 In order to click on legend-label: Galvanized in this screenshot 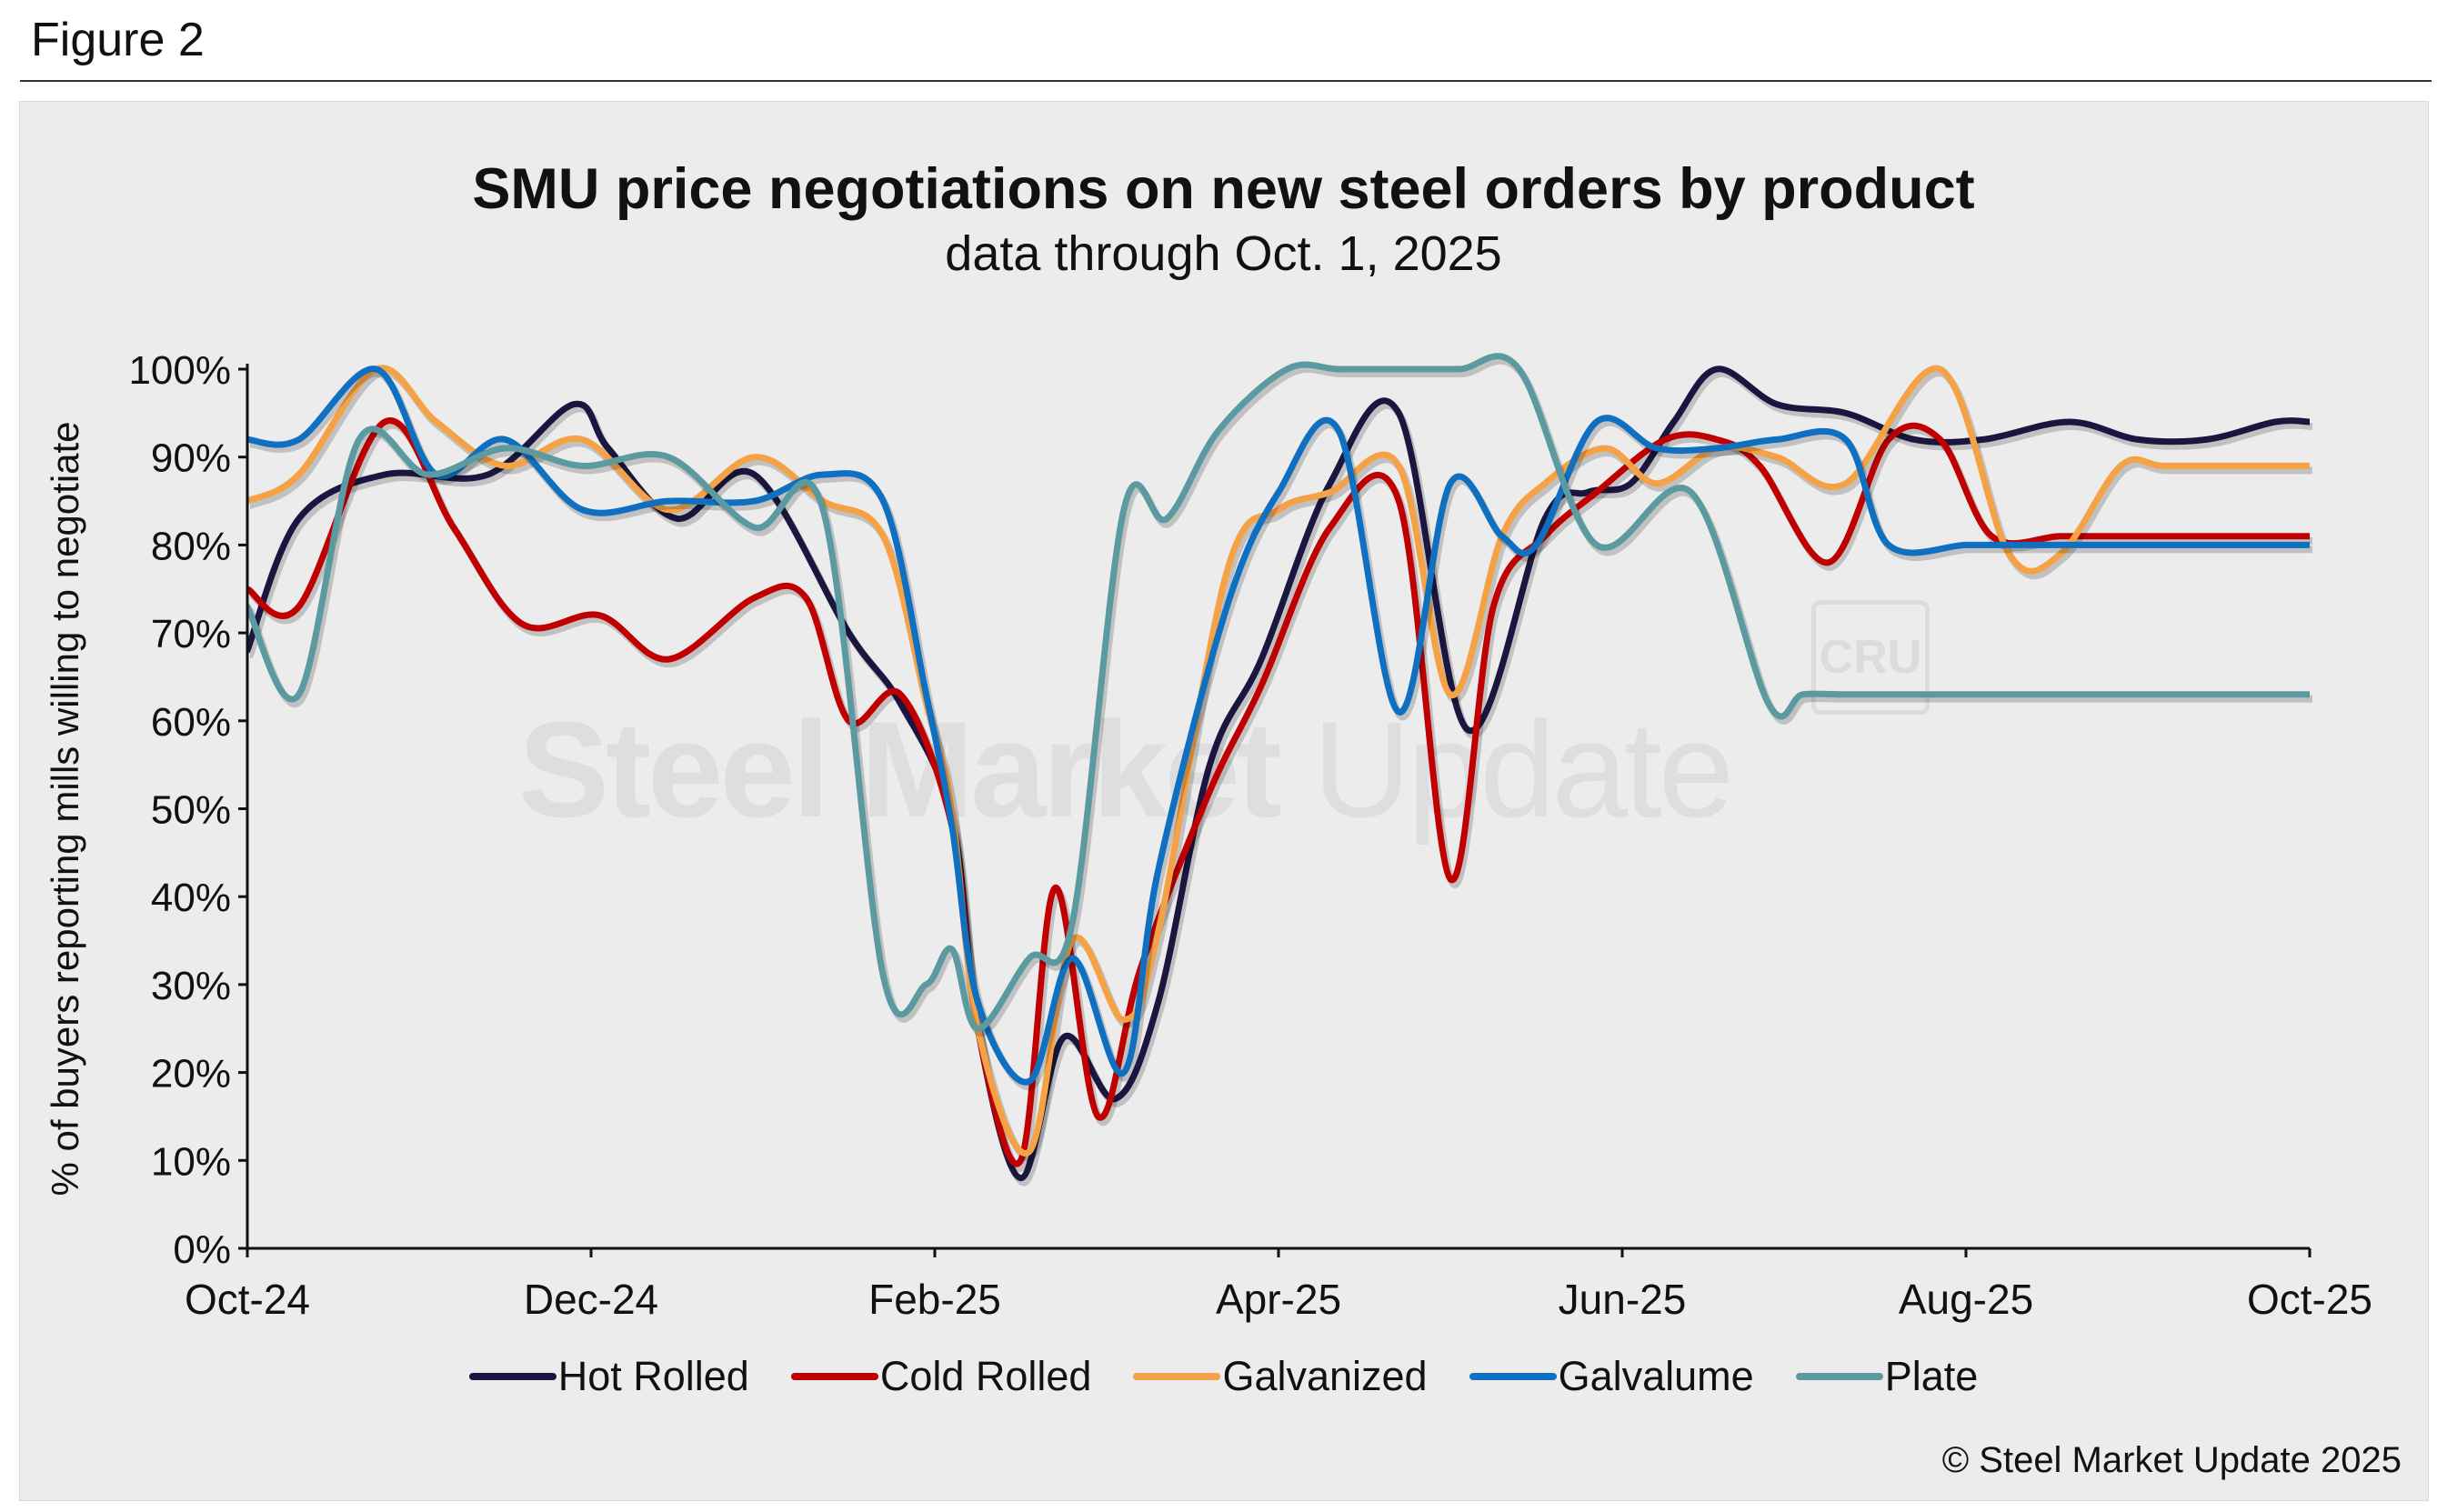, I will do `click(1325, 1376)`.